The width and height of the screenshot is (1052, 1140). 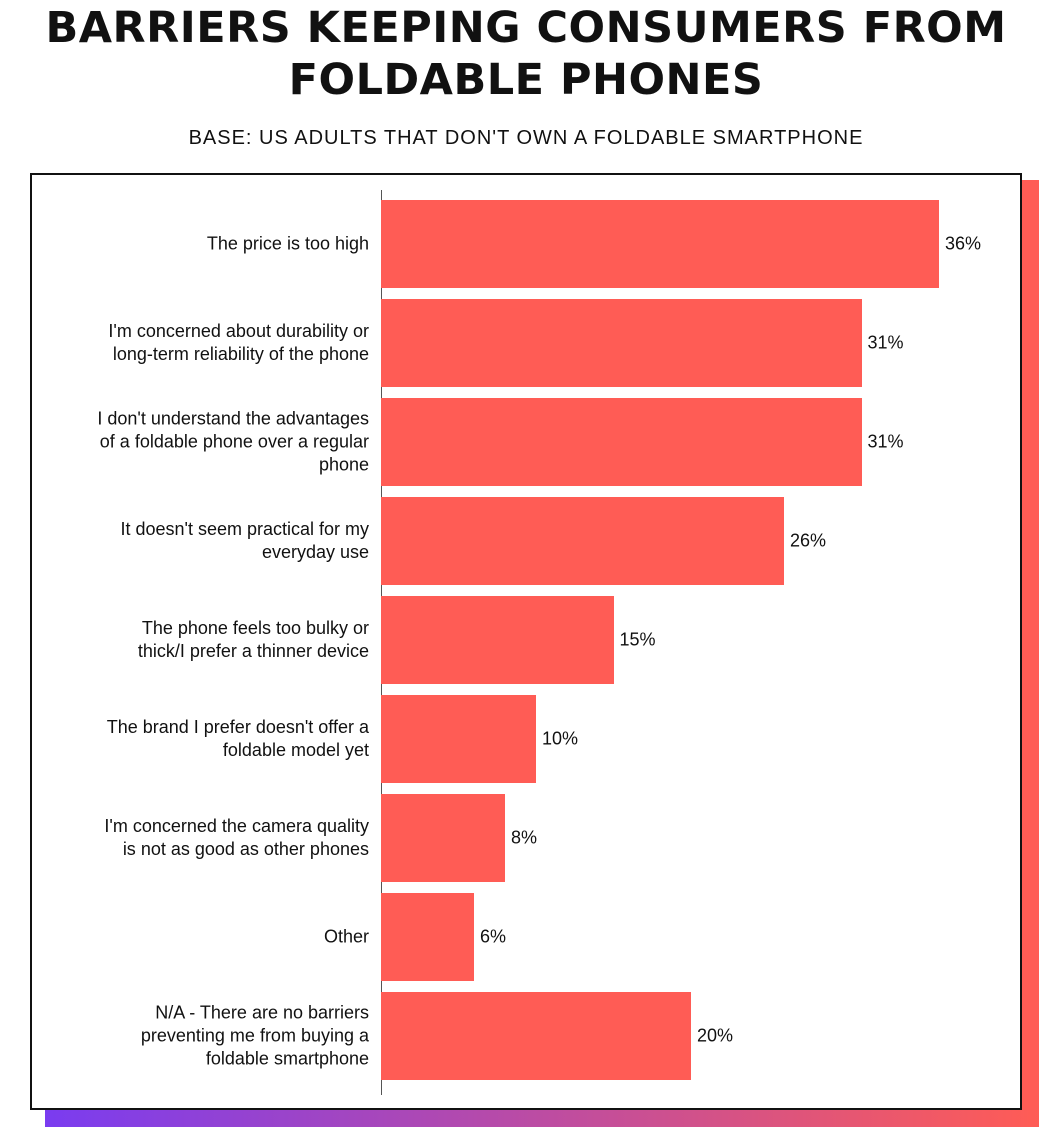 What do you see at coordinates (963, 243) in the screenshot?
I see `value-label: 36%` at bounding box center [963, 243].